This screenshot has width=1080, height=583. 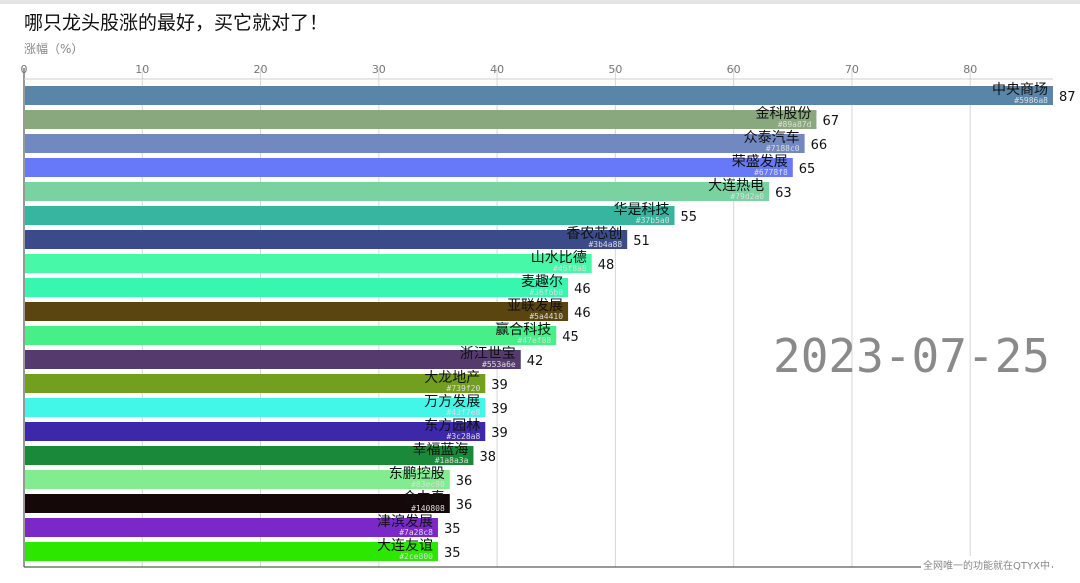 What do you see at coordinates (911, 356) in the screenshot?
I see `date-label: 2023-07-25` at bounding box center [911, 356].